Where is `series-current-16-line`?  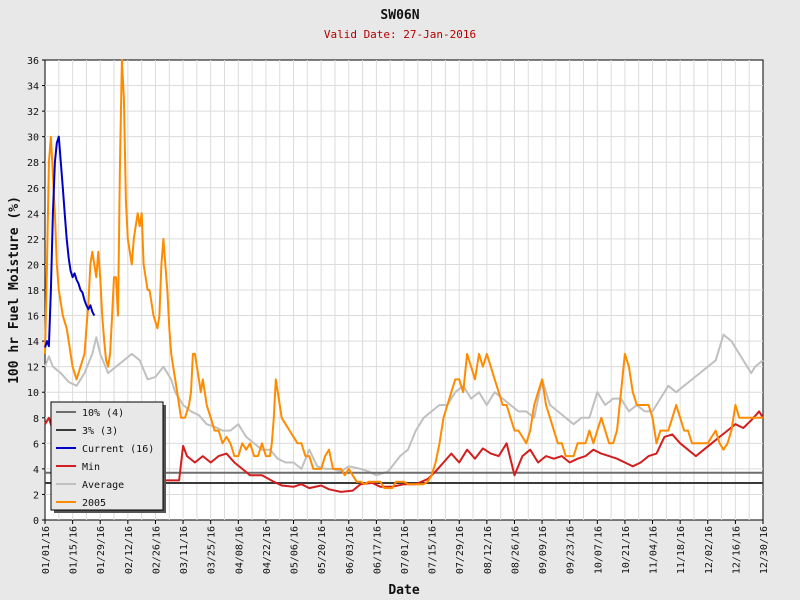 series-current-16-line is located at coordinates (70, 241).